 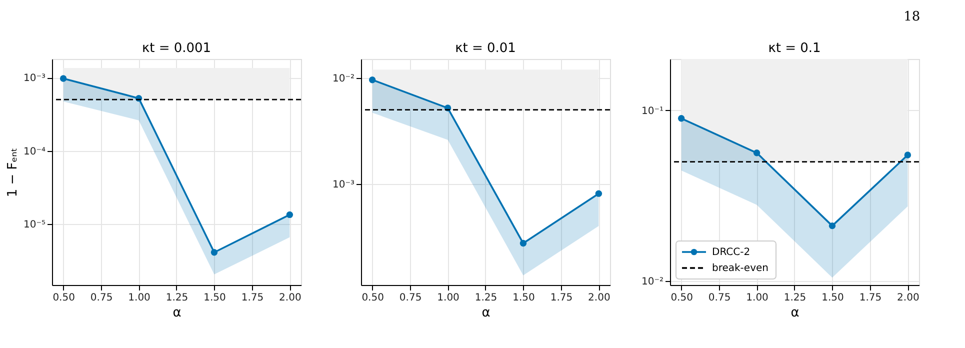 I want to click on legend-label: DRCC-2, so click(x=731, y=252).